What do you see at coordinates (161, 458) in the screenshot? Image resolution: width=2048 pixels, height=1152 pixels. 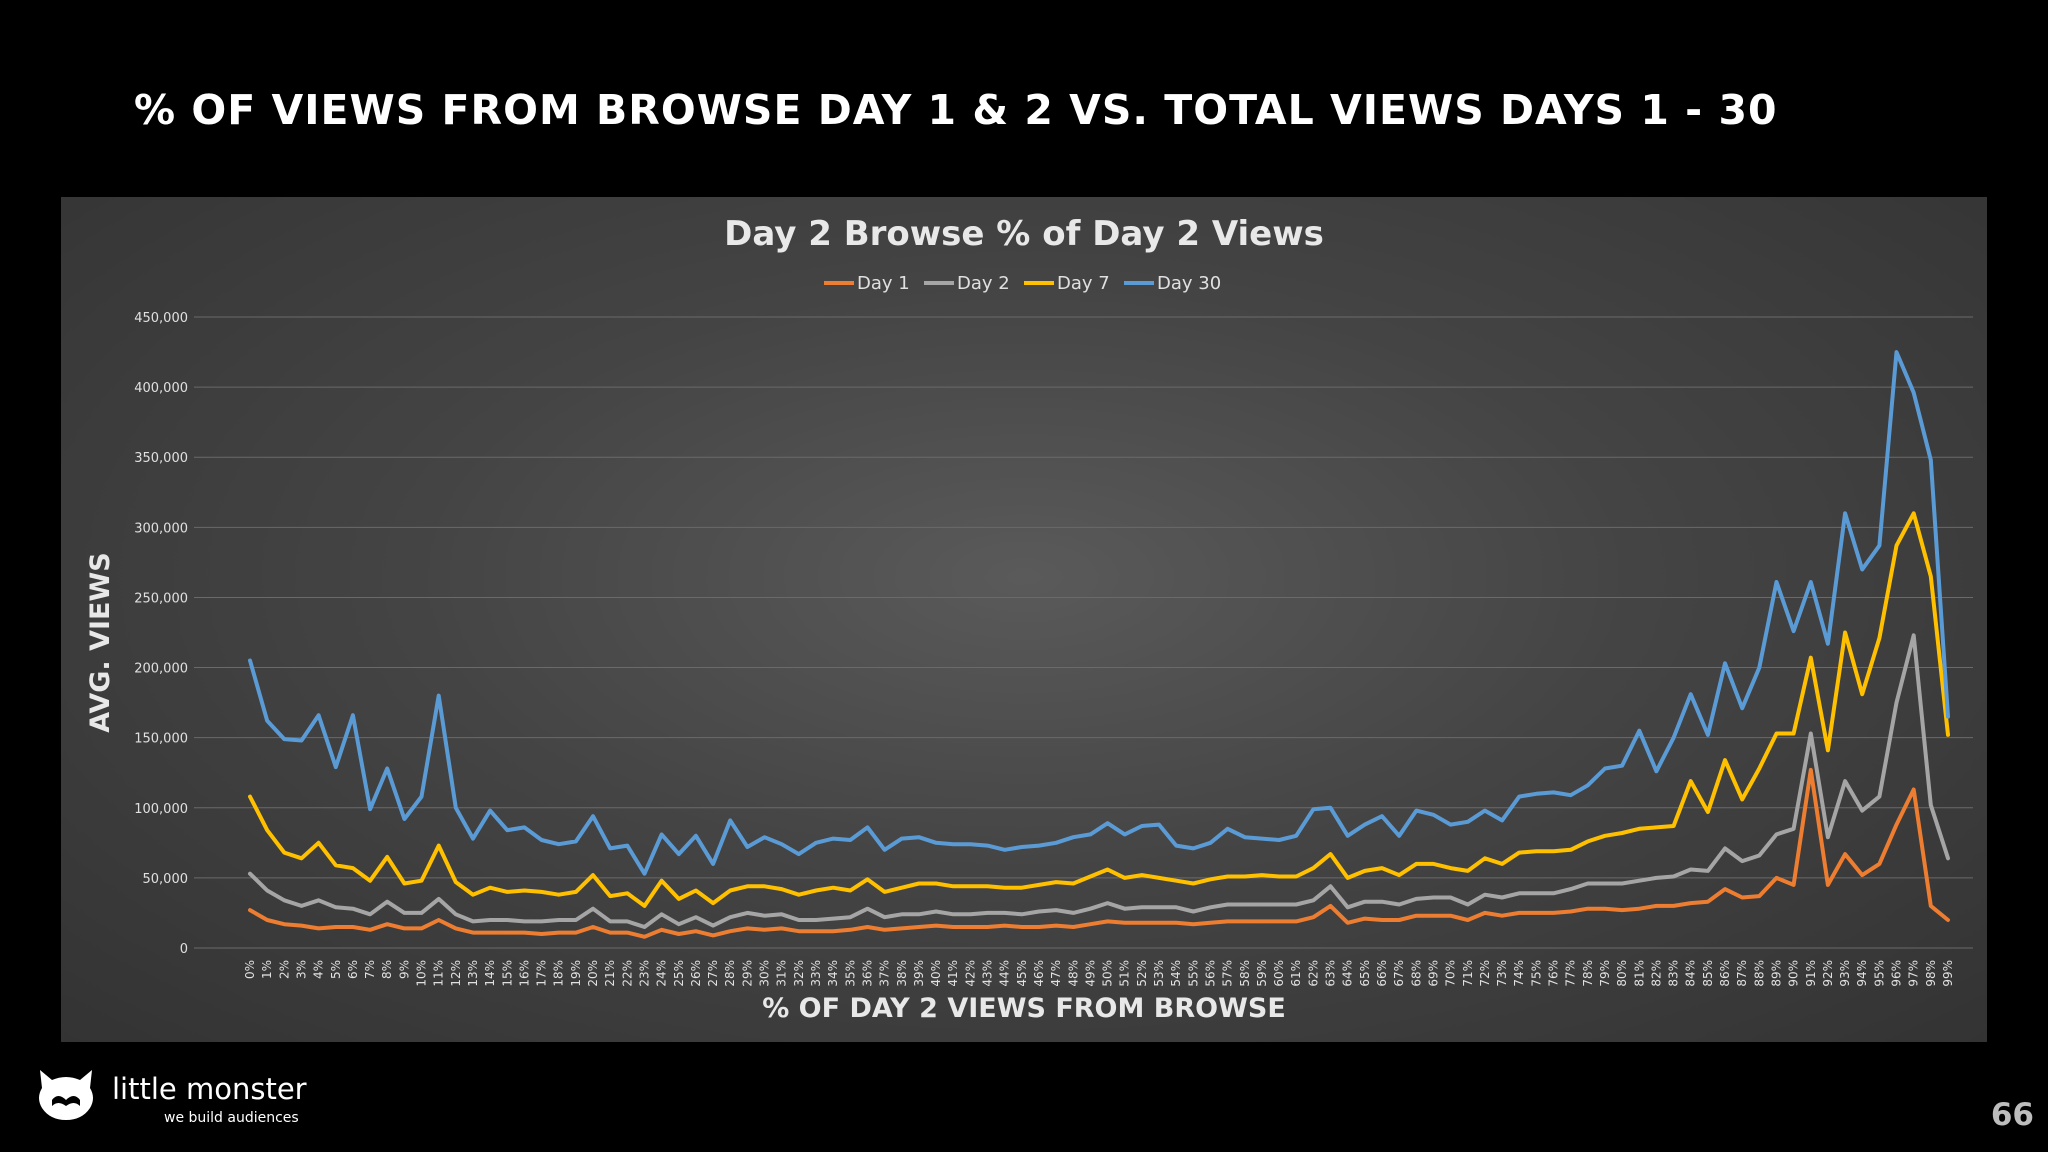 I see `y-tick-label: 350,000` at bounding box center [161, 458].